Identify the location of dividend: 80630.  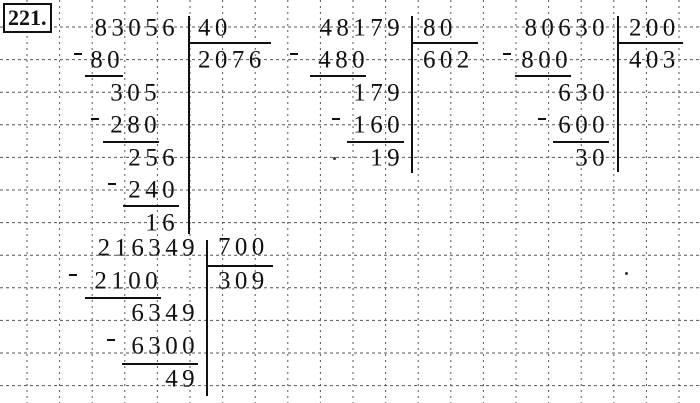
(566, 28).